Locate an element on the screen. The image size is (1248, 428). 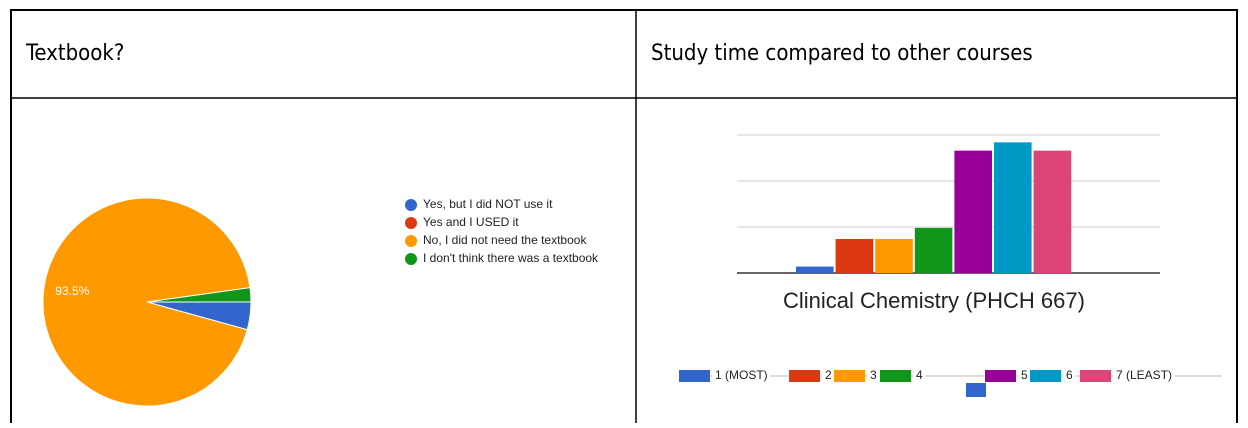
slice-label: 93.5% is located at coordinates (72, 291).